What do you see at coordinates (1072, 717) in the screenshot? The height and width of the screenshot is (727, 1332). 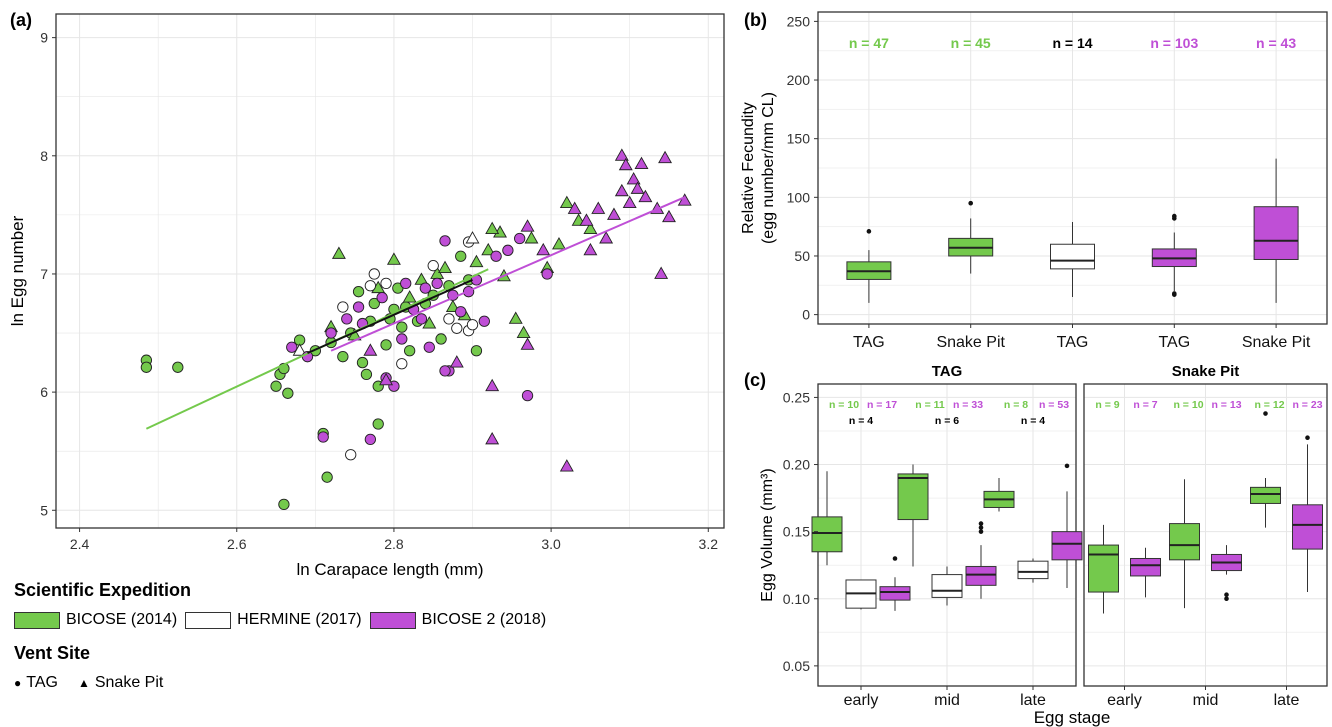 I see `x-axis-label-c: Egg stage` at bounding box center [1072, 717].